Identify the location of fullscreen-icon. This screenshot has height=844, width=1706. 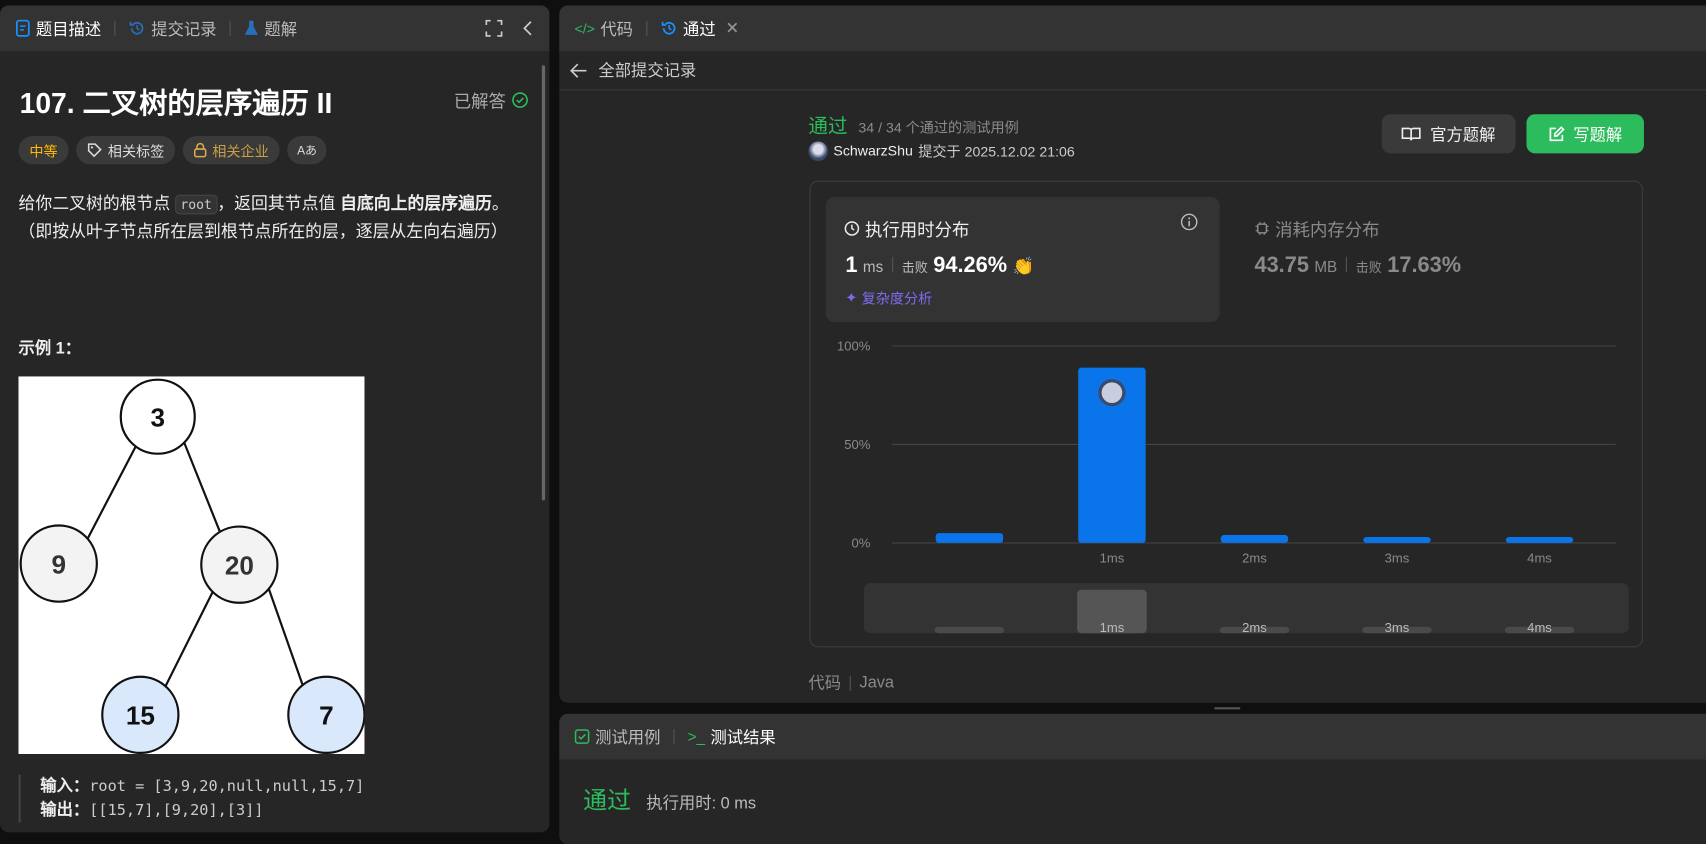
(494, 28).